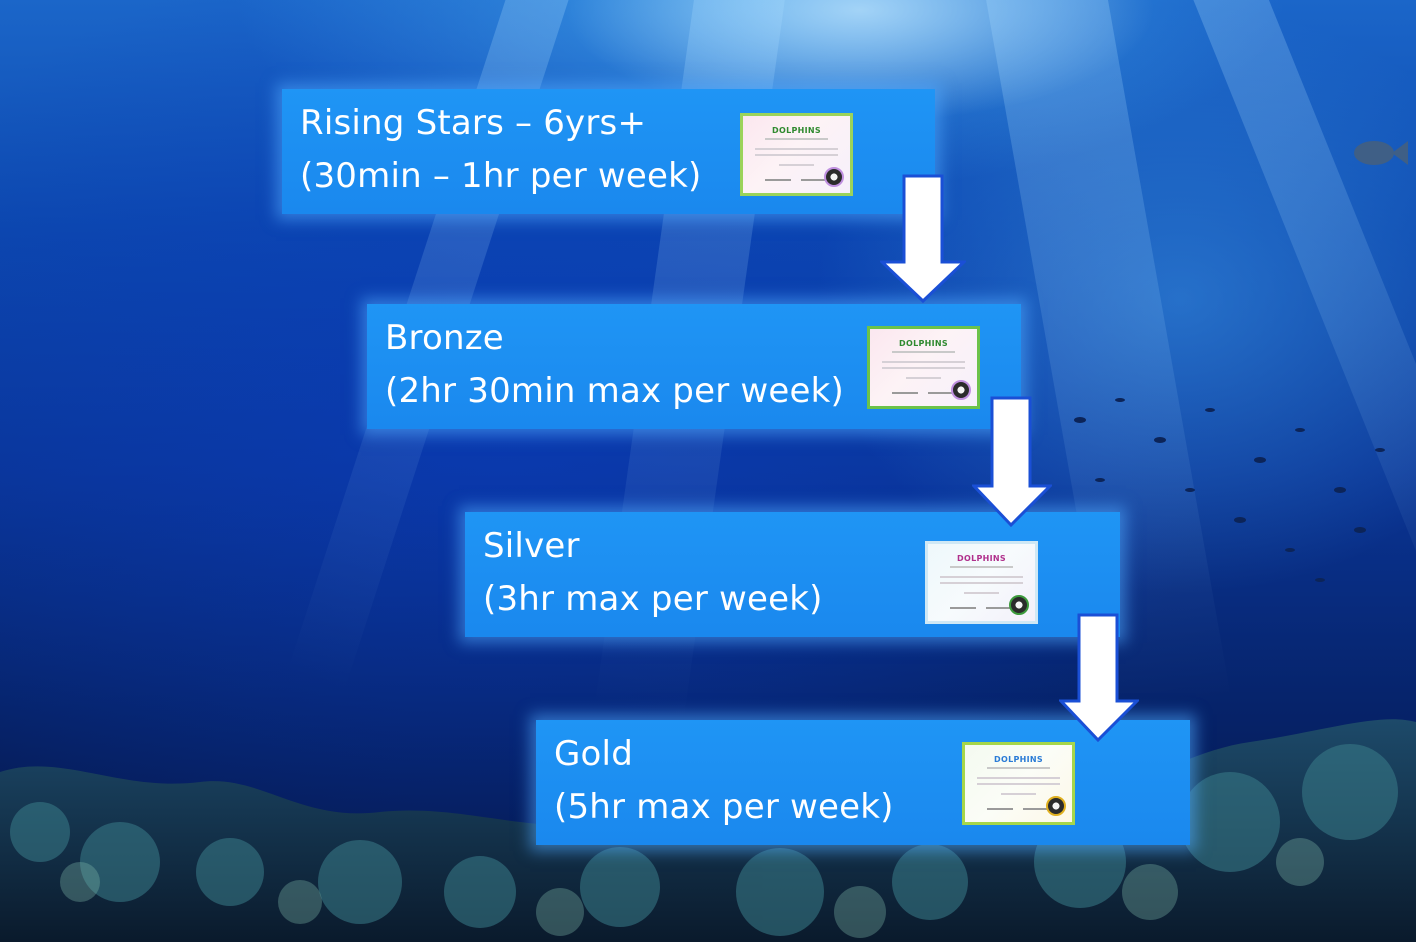 This screenshot has height=942, width=1416. Describe the element at coordinates (444, 338) in the screenshot. I see `level-title: Bronze` at that location.